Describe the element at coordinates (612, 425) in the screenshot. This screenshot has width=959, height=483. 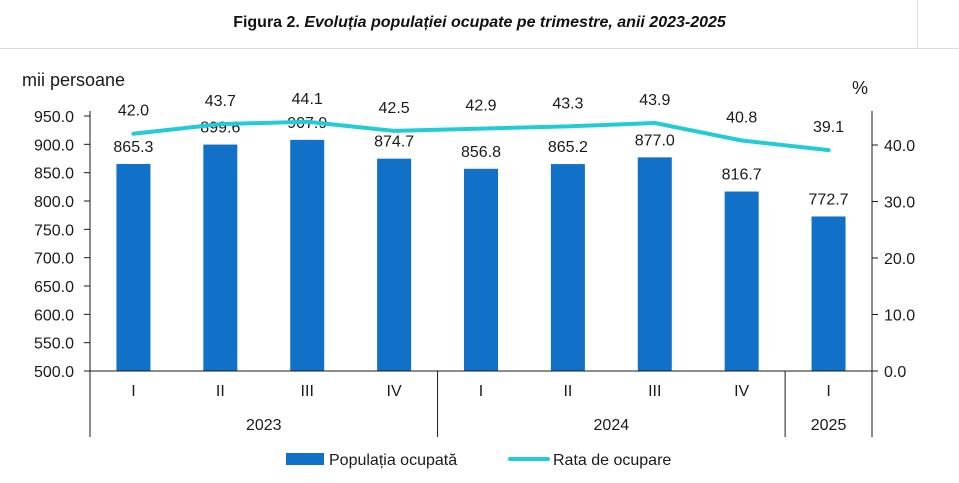
I see `x-year-label: 2024` at that location.